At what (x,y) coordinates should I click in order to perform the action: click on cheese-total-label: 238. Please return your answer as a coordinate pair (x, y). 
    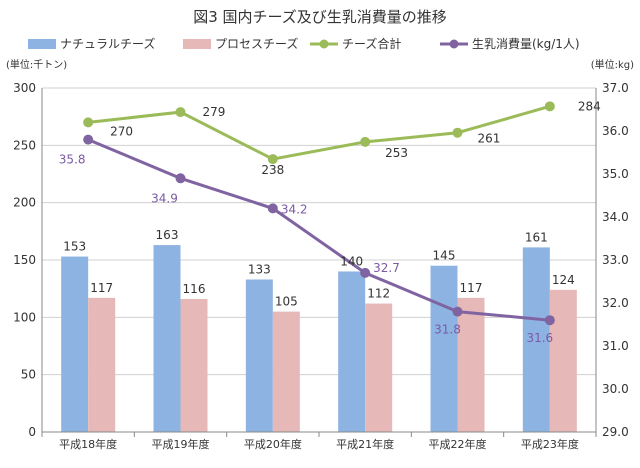
    Looking at the image, I should click on (272, 170).